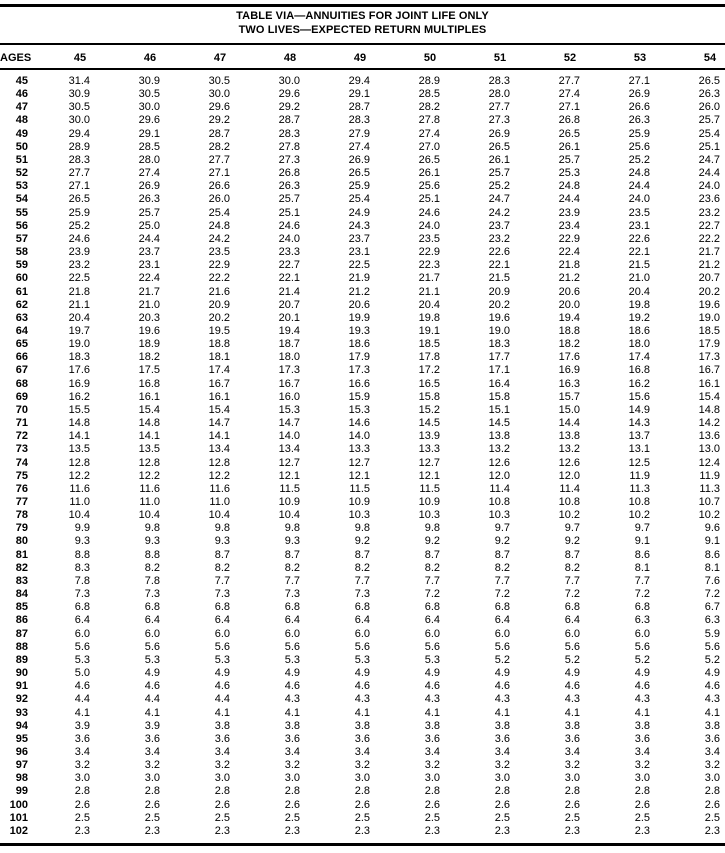  What do you see at coordinates (429, 252) in the screenshot?
I see `multiple-cell: 22.9` at bounding box center [429, 252].